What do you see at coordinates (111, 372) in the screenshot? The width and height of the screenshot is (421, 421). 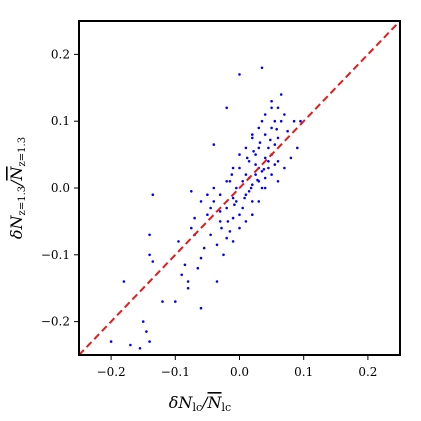 I see `x-tick-label: −0.2` at bounding box center [111, 372].